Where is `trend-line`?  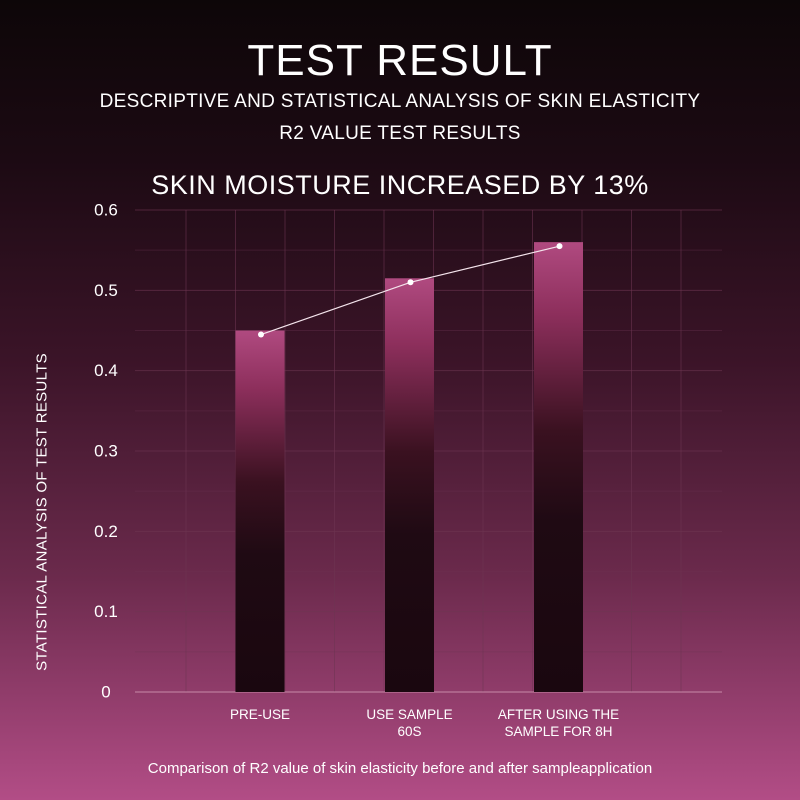
trend-line is located at coordinates (410, 290).